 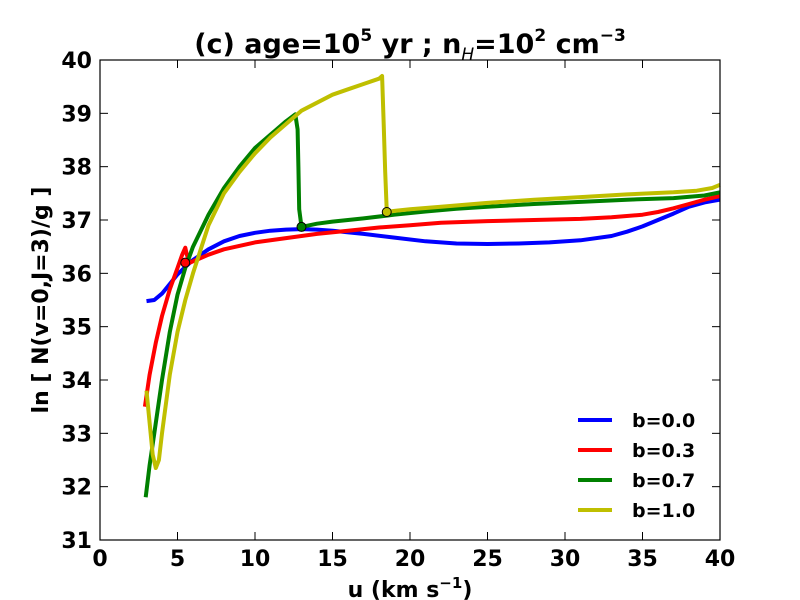 I want to click on y-tick-label: 33, so click(x=76, y=434).